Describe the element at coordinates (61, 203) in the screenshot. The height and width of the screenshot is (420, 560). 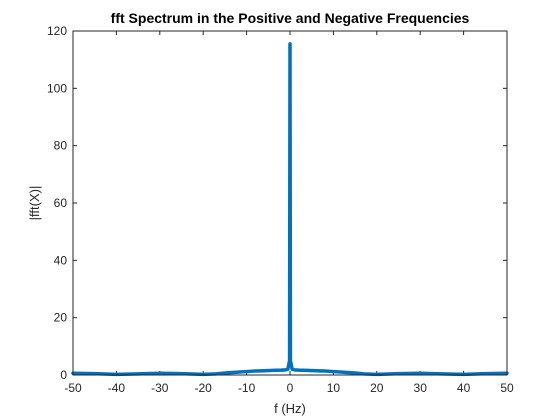
I see `y-tick-label: 60` at that location.